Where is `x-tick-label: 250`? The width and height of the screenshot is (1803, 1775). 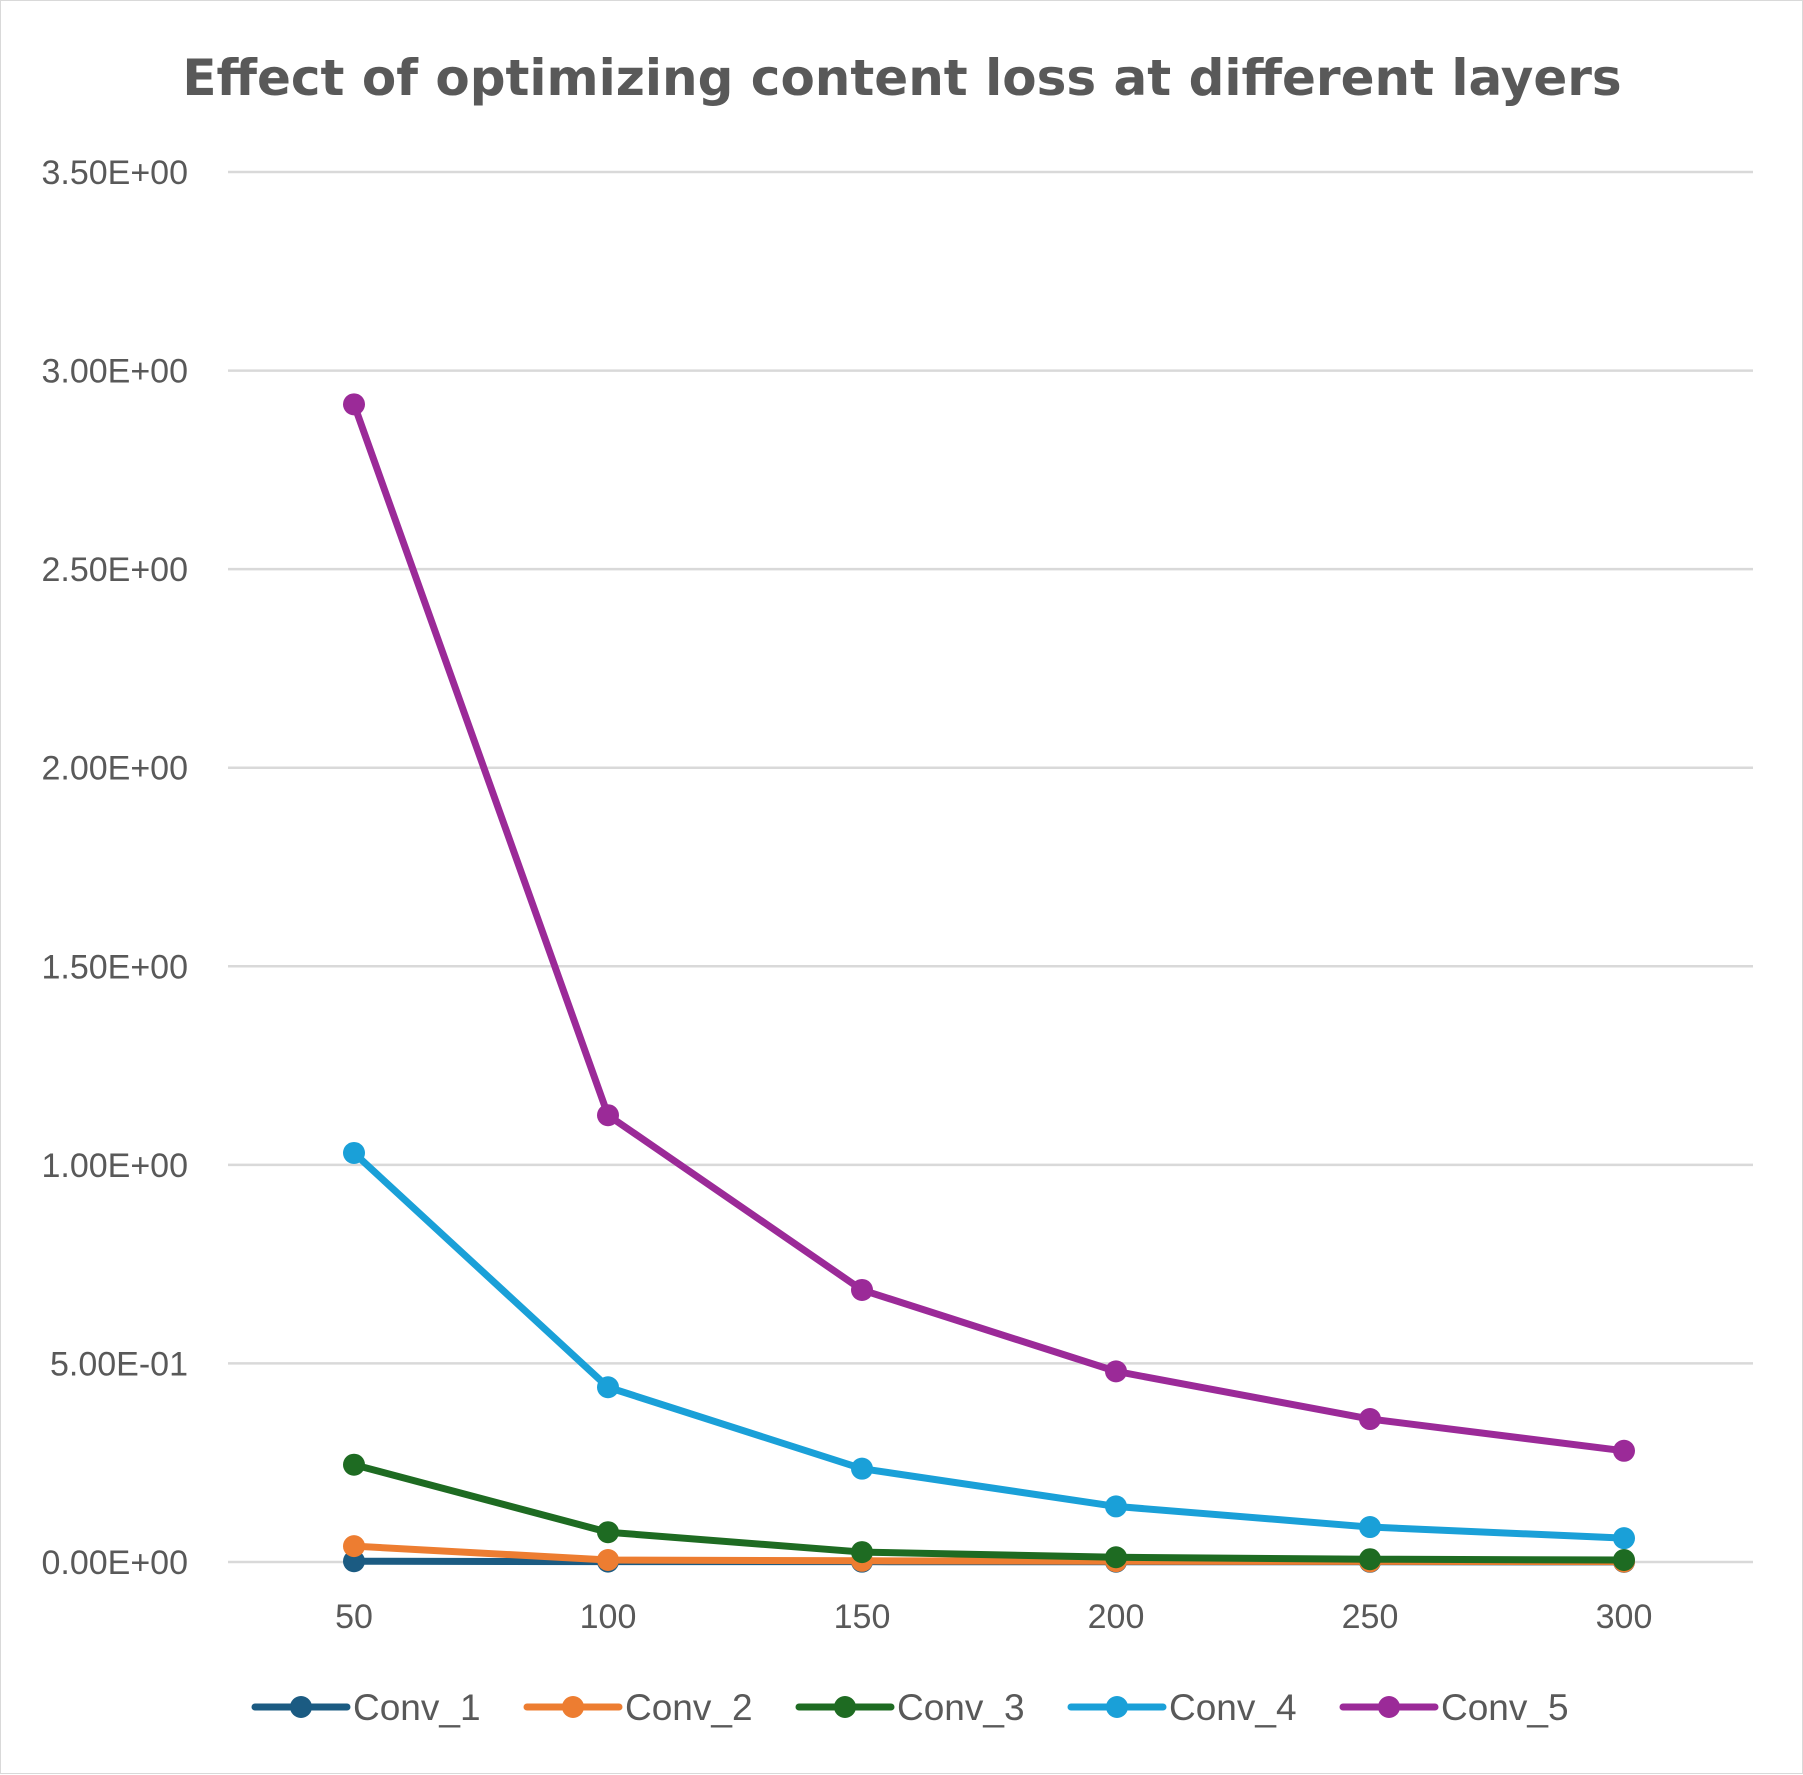
x-tick-label: 250 is located at coordinates (1370, 1617).